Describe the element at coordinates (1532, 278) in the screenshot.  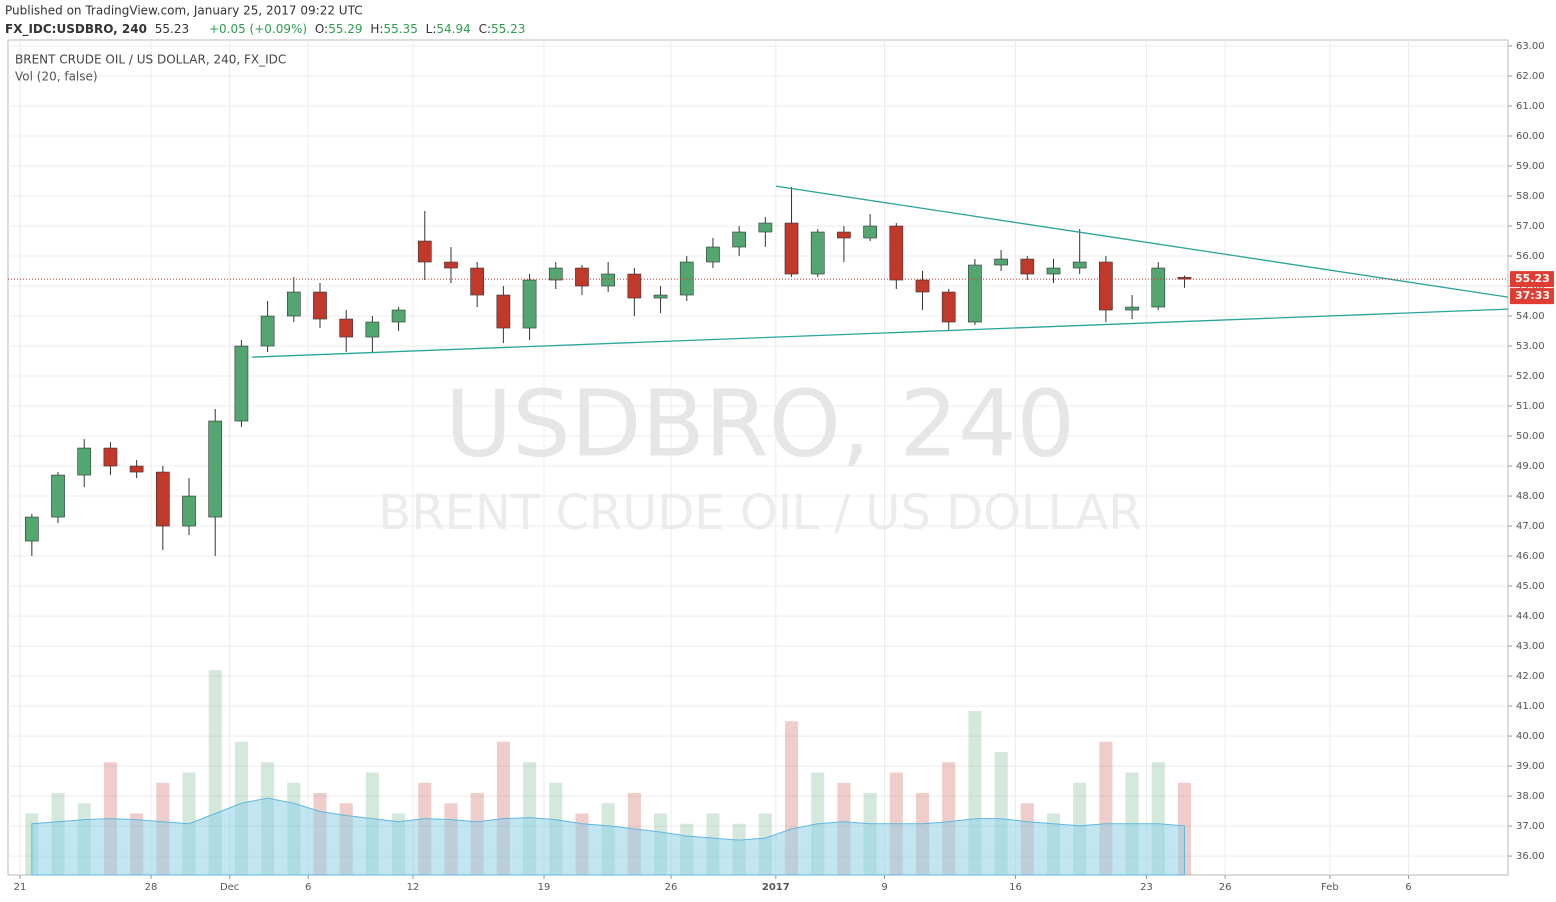
I see `last-price-label: 55.23` at that location.